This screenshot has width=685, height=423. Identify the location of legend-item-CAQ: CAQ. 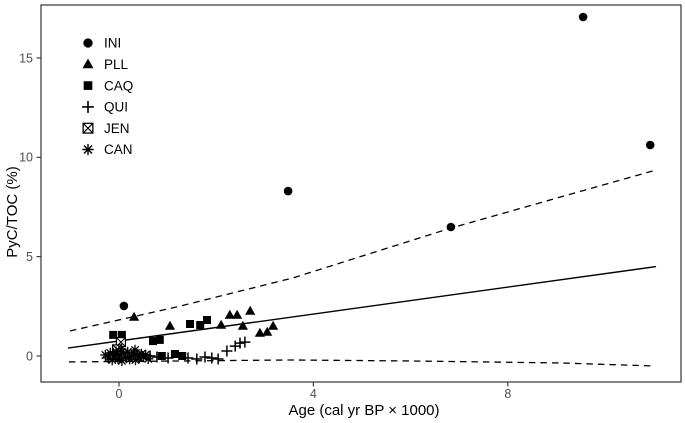
(108, 85).